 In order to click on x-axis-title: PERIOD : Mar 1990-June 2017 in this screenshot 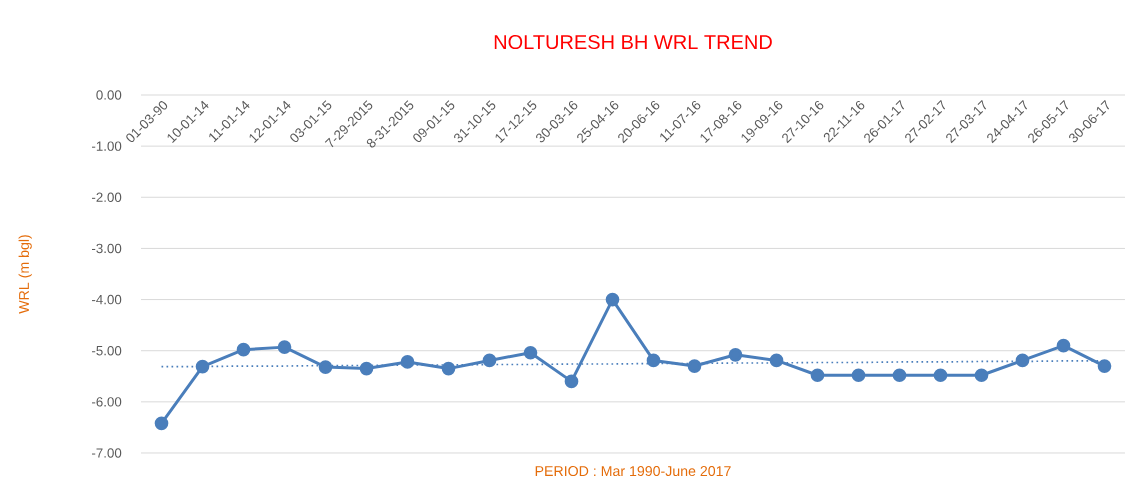, I will do `click(633, 471)`.